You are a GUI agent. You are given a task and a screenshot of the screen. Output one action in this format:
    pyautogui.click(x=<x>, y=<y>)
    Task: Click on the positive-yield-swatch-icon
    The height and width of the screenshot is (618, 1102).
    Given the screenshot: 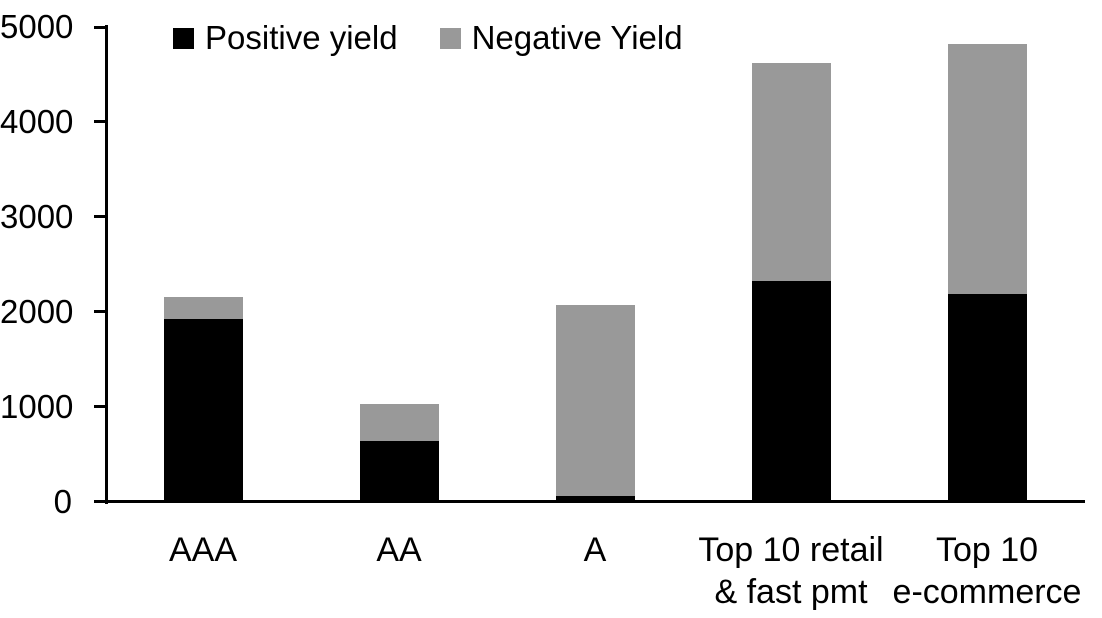 What is the action you would take?
    pyautogui.click(x=183, y=38)
    